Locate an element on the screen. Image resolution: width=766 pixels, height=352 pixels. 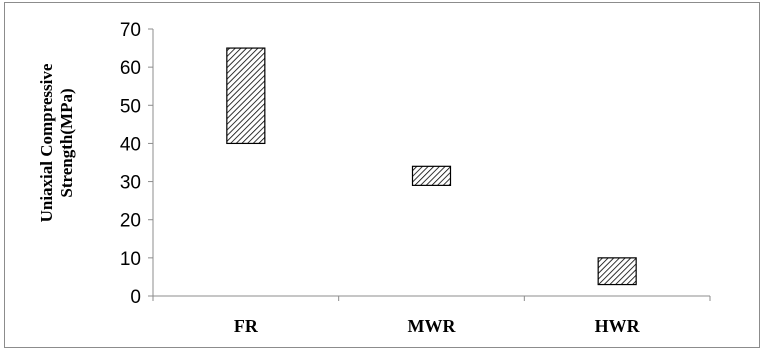
y-tick-label-60: 60 is located at coordinates (130, 68).